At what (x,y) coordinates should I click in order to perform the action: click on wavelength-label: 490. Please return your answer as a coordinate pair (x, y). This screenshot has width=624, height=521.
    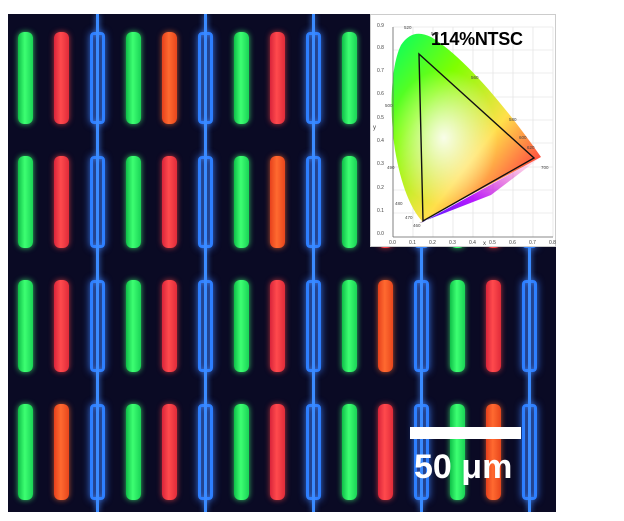
    Looking at the image, I should click on (391, 167).